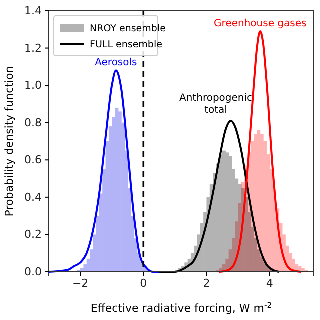  Describe the element at coordinates (116, 63) in the screenshot. I see `annotation: Aerosols` at that location.